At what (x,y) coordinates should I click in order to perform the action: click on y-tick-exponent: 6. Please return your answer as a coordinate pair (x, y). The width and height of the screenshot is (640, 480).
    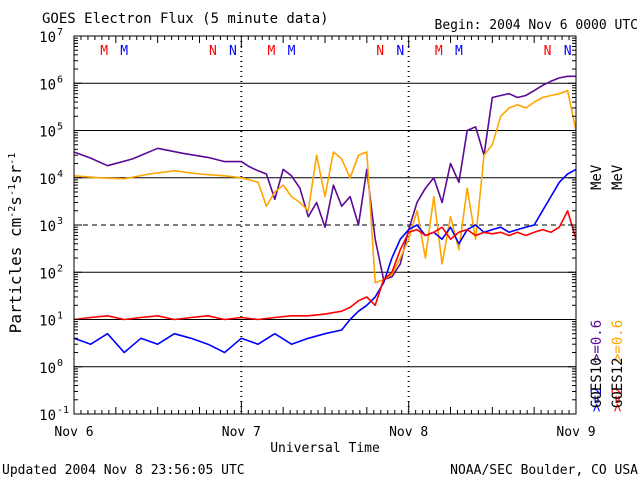
    Looking at the image, I should click on (60, 79).